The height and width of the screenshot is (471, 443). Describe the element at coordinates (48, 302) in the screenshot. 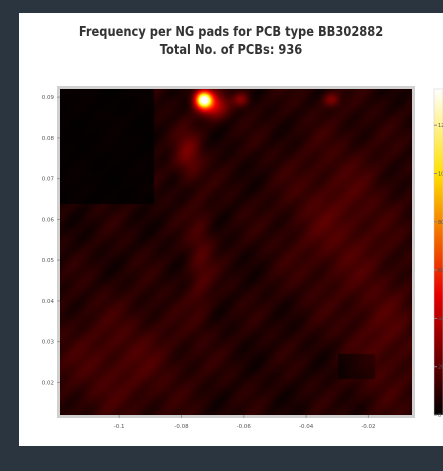

I see `y-tick-label: 0.04` at that location.